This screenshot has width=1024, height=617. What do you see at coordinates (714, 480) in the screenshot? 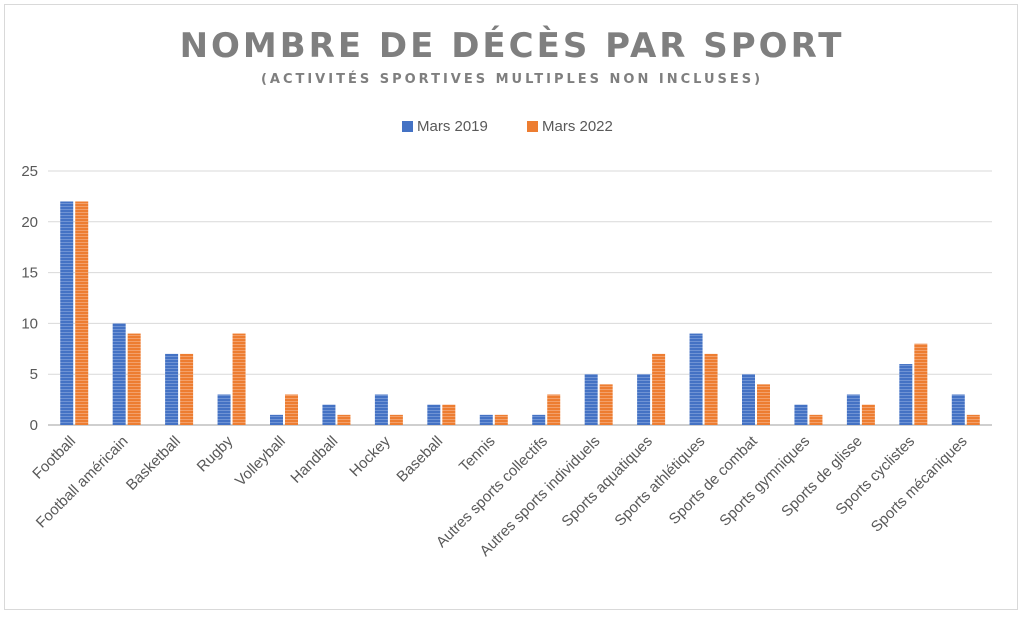
I see `x-tick-label: Sports de combat` at bounding box center [714, 480].